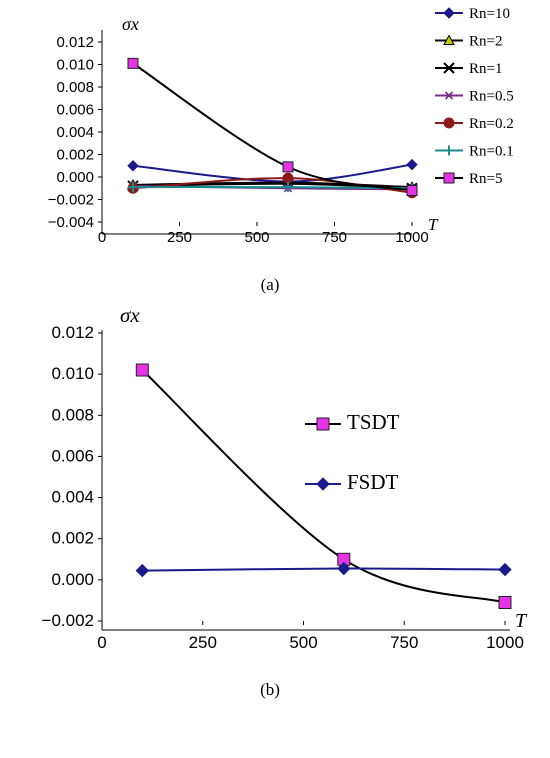 Image resolution: width=550 pixels, height=758 pixels. Describe the element at coordinates (489, 14) in the screenshot. I see `legend-label: Rn=10` at that location.